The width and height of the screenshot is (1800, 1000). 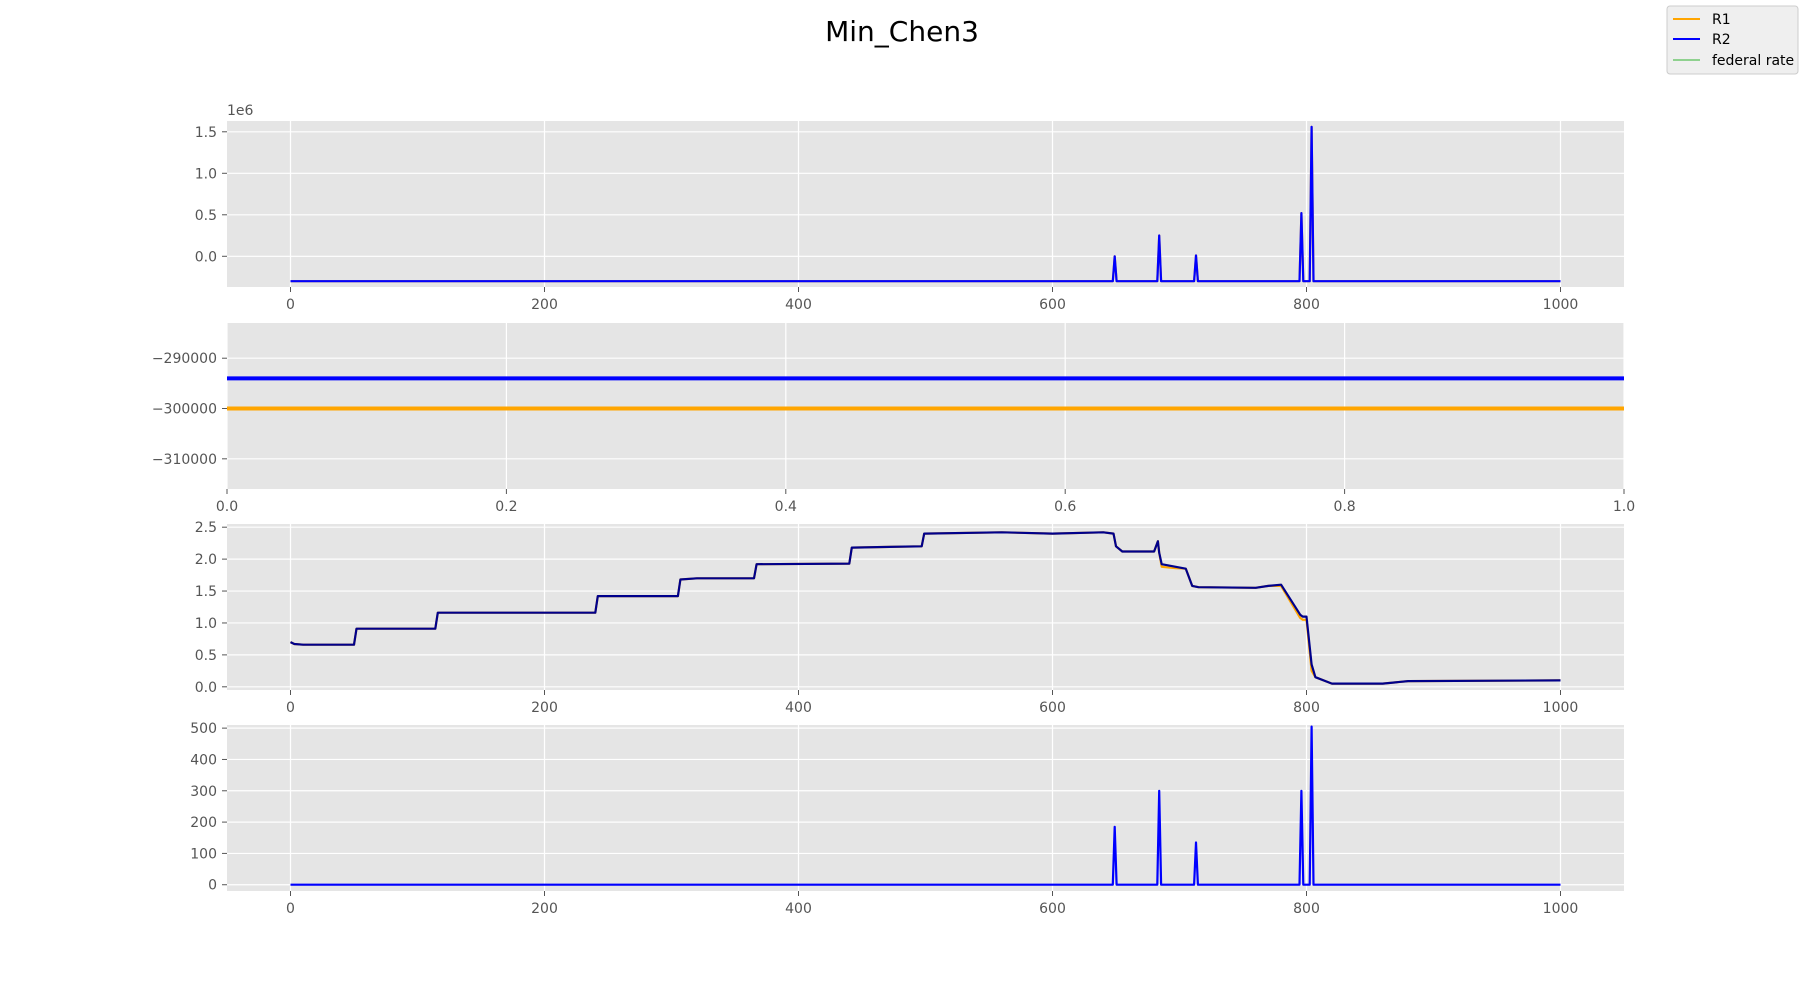 I want to click on panel1-x-tick-label: 0, so click(x=290, y=305).